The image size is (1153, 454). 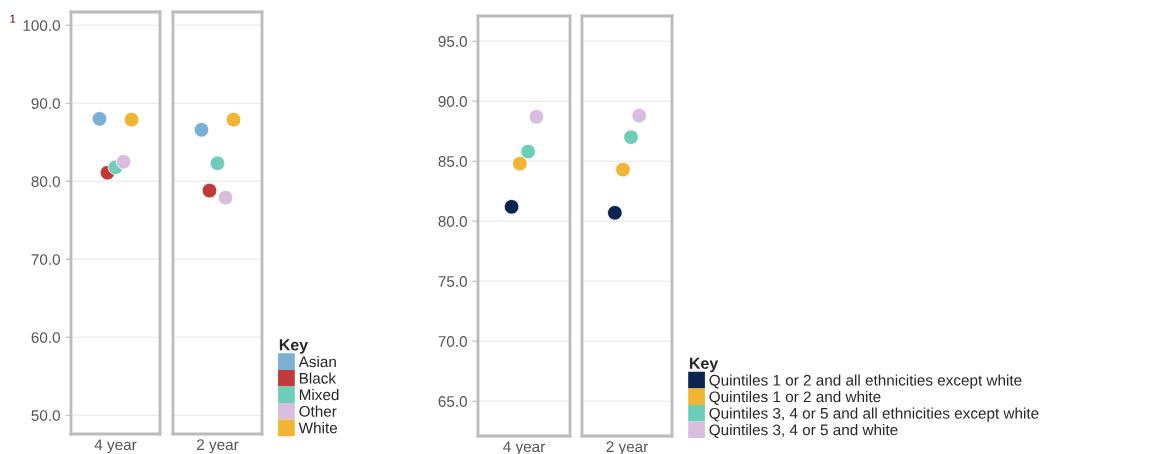 I want to click on x-tick-label: 4 year, so click(x=115, y=446).